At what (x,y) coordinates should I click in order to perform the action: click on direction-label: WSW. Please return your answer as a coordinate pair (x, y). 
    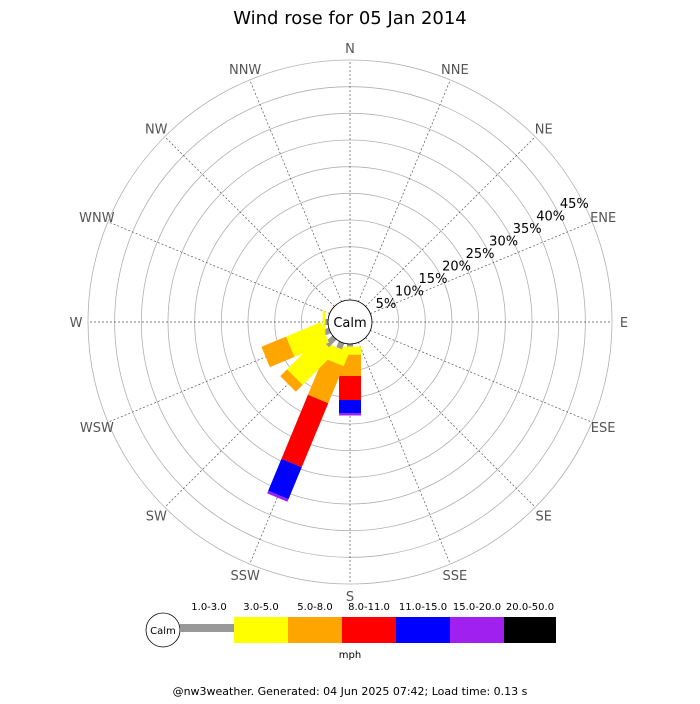
    Looking at the image, I should click on (97, 428).